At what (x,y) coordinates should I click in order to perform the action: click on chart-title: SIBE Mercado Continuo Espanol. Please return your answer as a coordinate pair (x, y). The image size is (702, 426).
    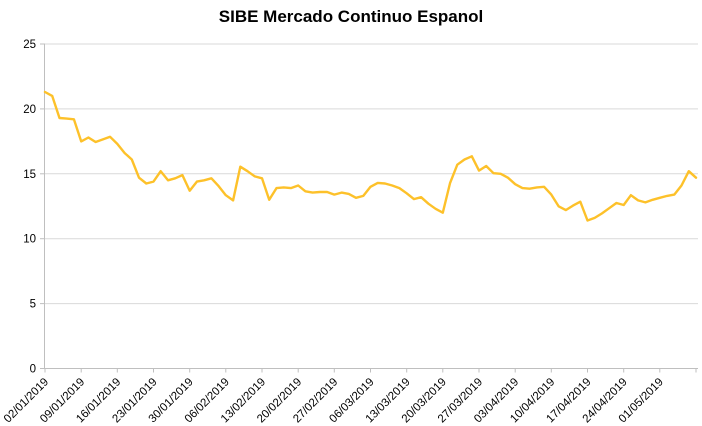
    Looking at the image, I should click on (351, 16).